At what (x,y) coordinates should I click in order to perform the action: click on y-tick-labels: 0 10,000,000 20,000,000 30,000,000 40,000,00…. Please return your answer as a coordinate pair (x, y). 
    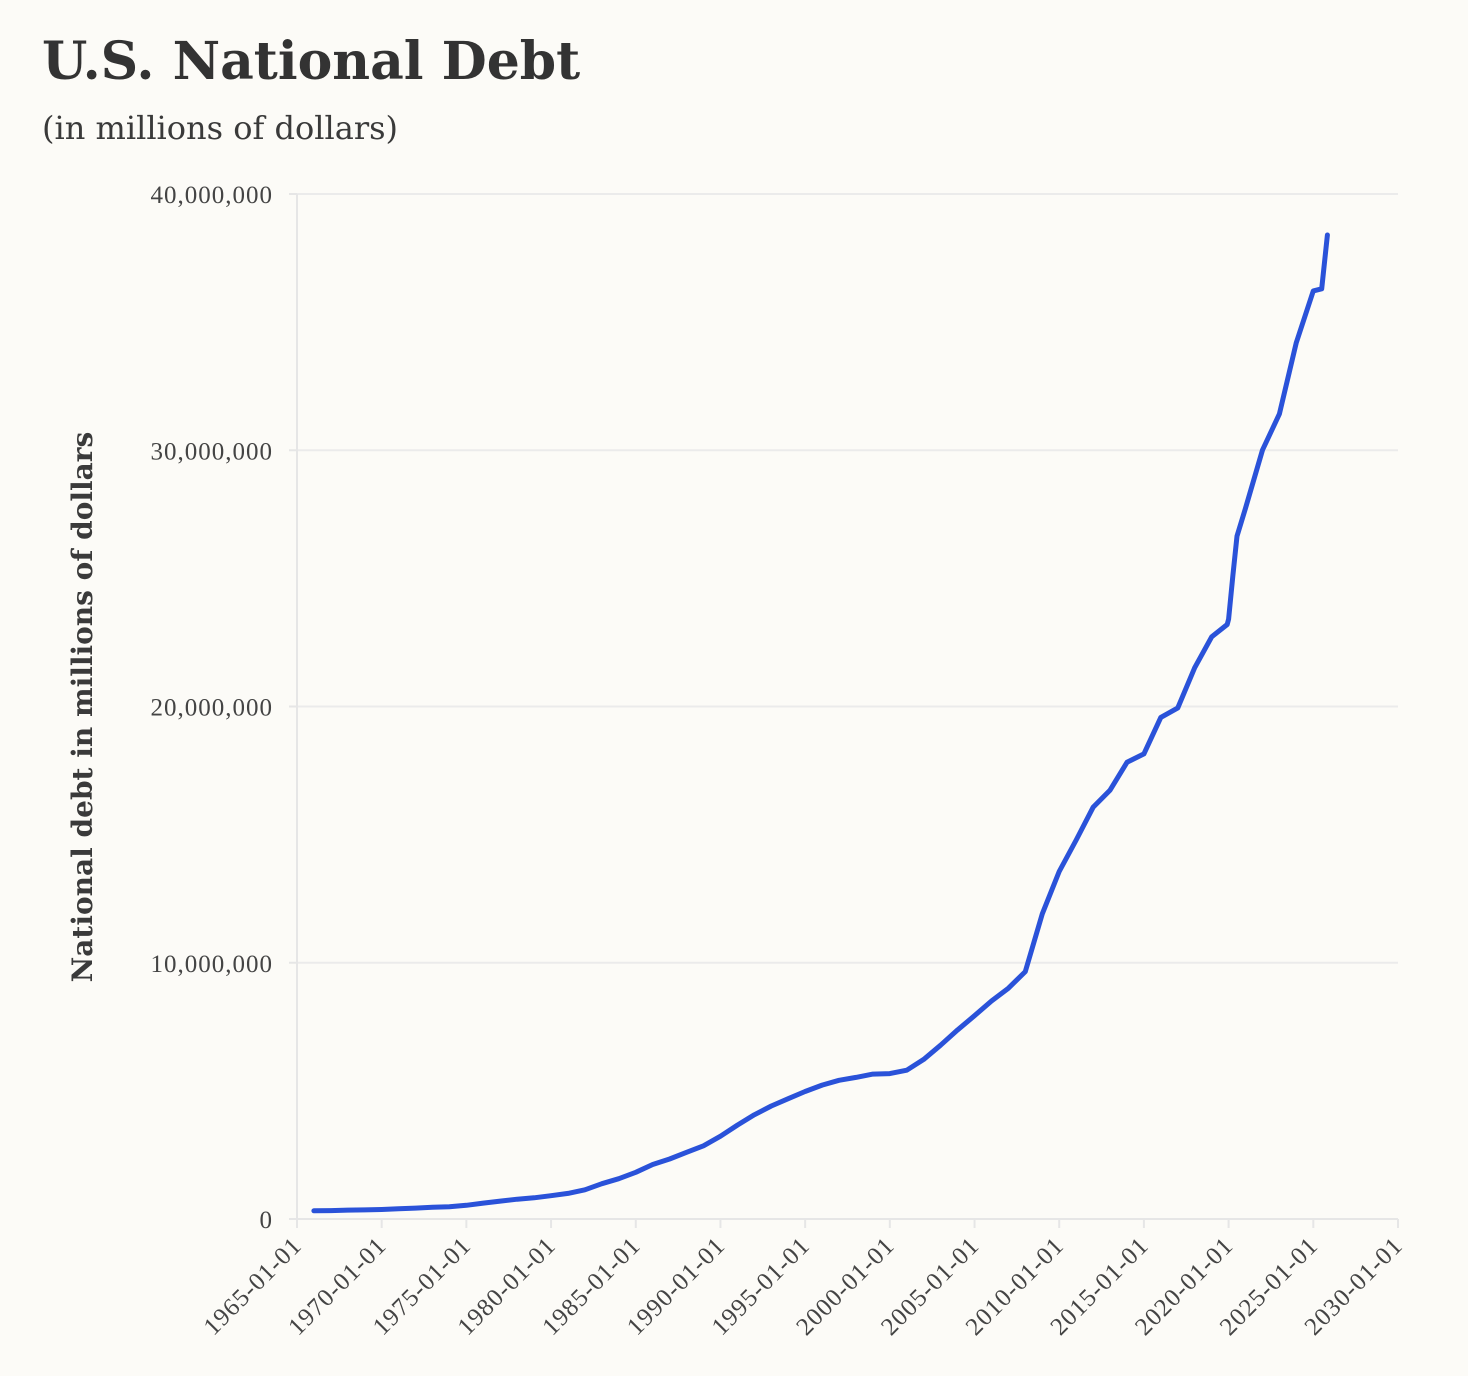
    Looking at the image, I should click on (212, 708).